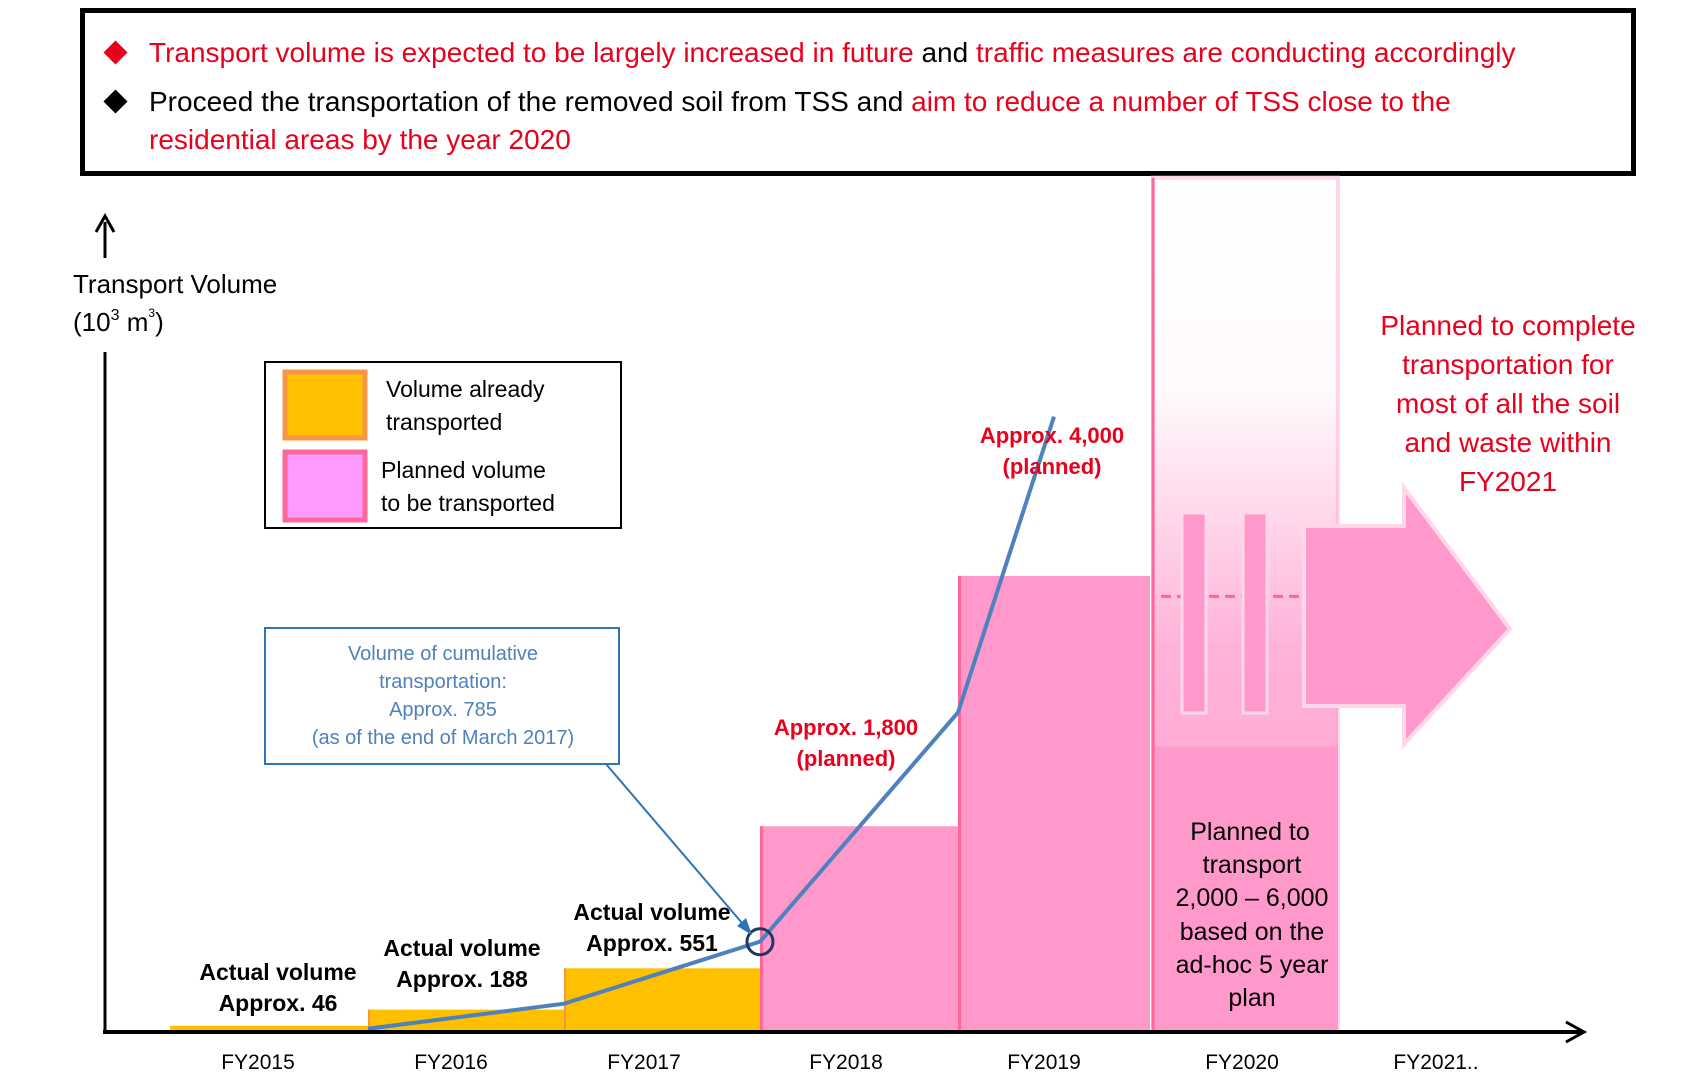 This screenshot has height=1072, width=1700. What do you see at coordinates (278, 1003) in the screenshot?
I see `bar-label-fy2015-line2: Approx. 46` at bounding box center [278, 1003].